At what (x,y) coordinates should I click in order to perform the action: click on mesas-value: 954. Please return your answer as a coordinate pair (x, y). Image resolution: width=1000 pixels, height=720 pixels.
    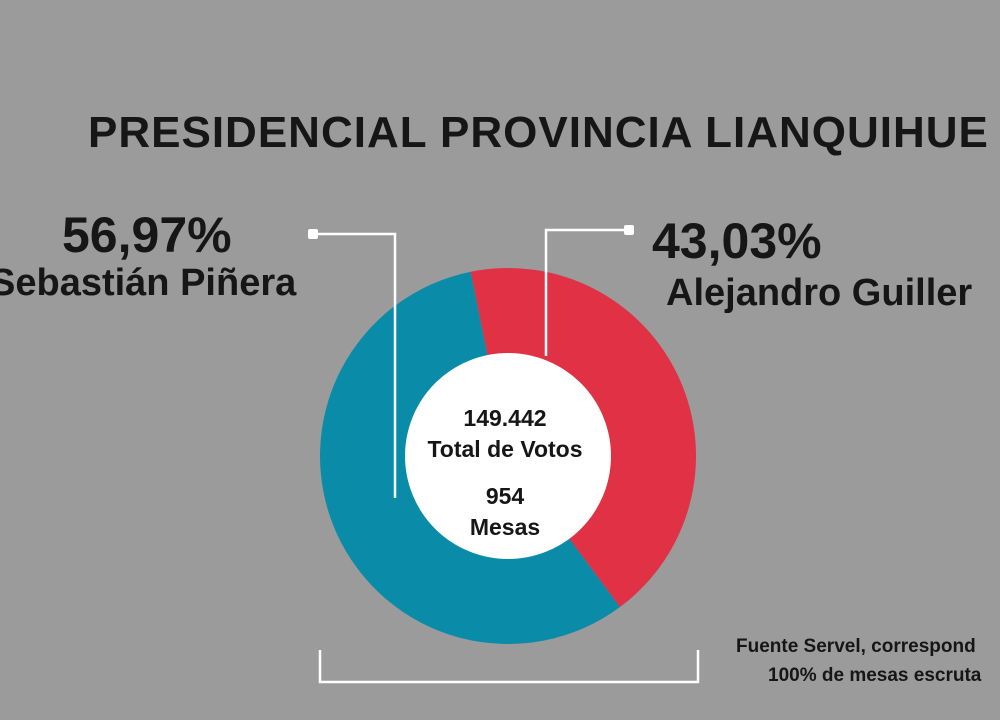
    Looking at the image, I should click on (505, 496).